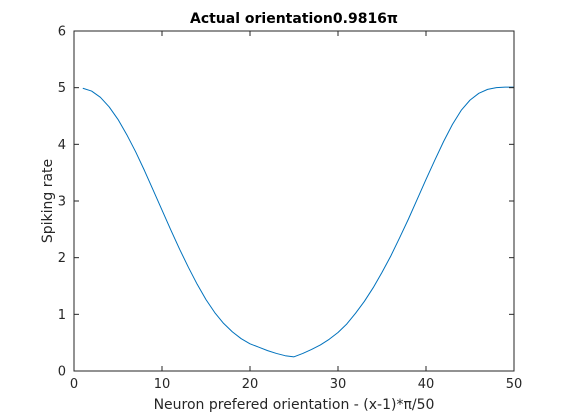  I want to click on chart-title: Actual orientation0.9816π, so click(294, 19).